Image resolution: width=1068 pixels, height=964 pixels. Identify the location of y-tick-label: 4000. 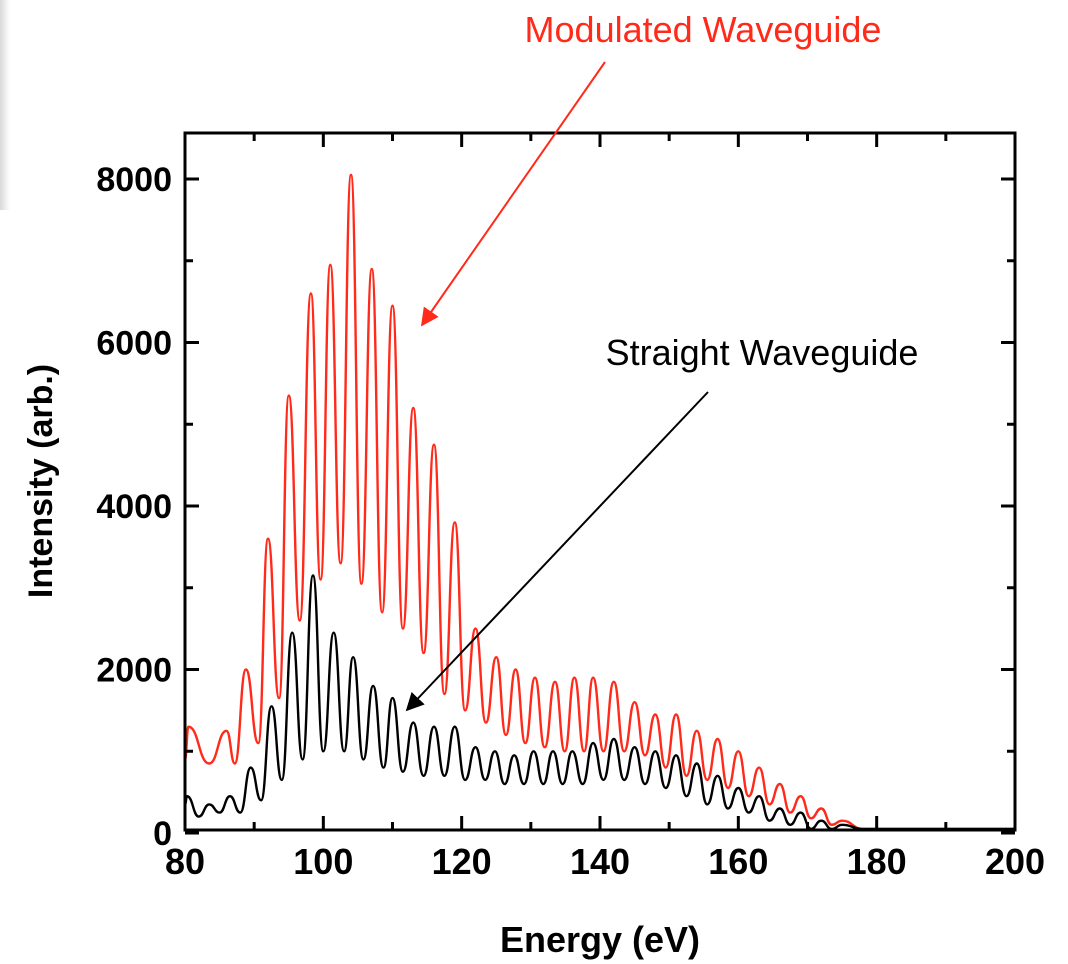
(134, 507).